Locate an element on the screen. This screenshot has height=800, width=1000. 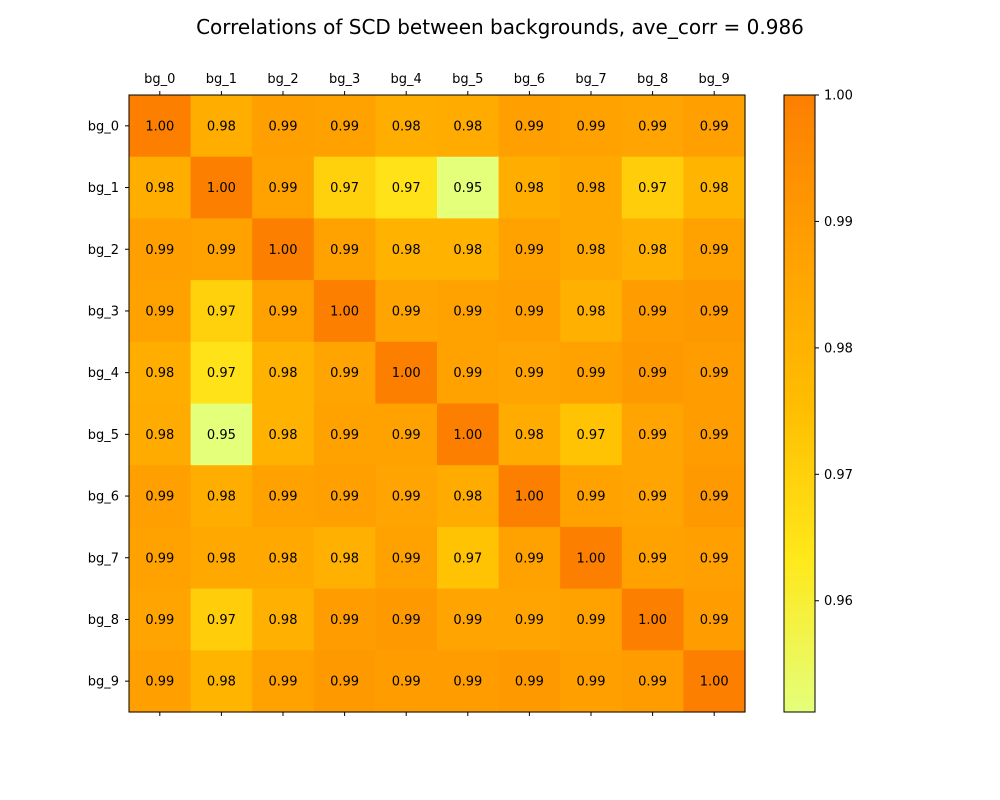
cell-value-label: 0.95 is located at coordinates (221, 435).